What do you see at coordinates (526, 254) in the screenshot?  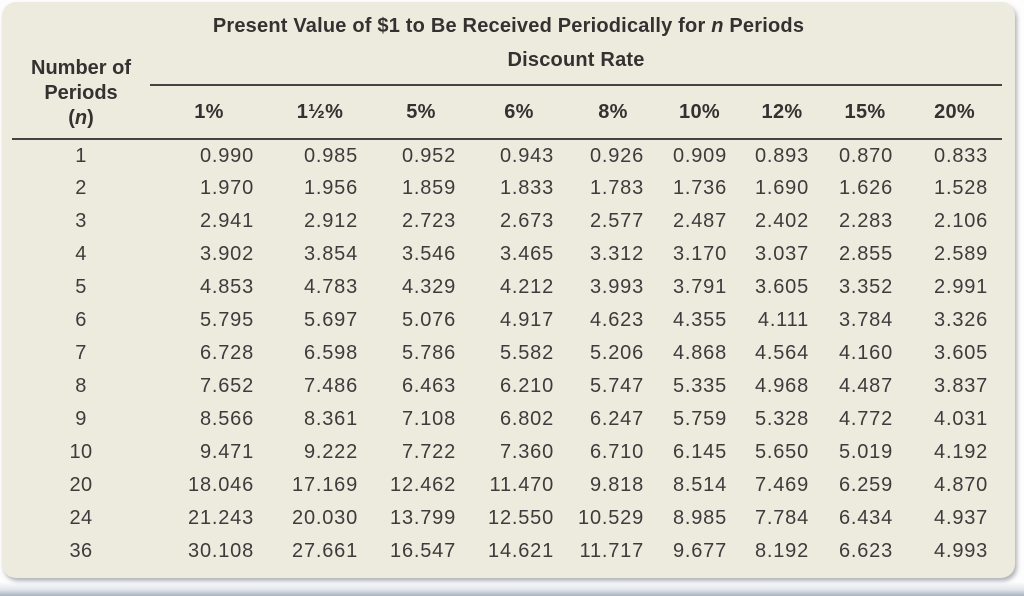 I see `pv-factor-cell: 3.465` at bounding box center [526, 254].